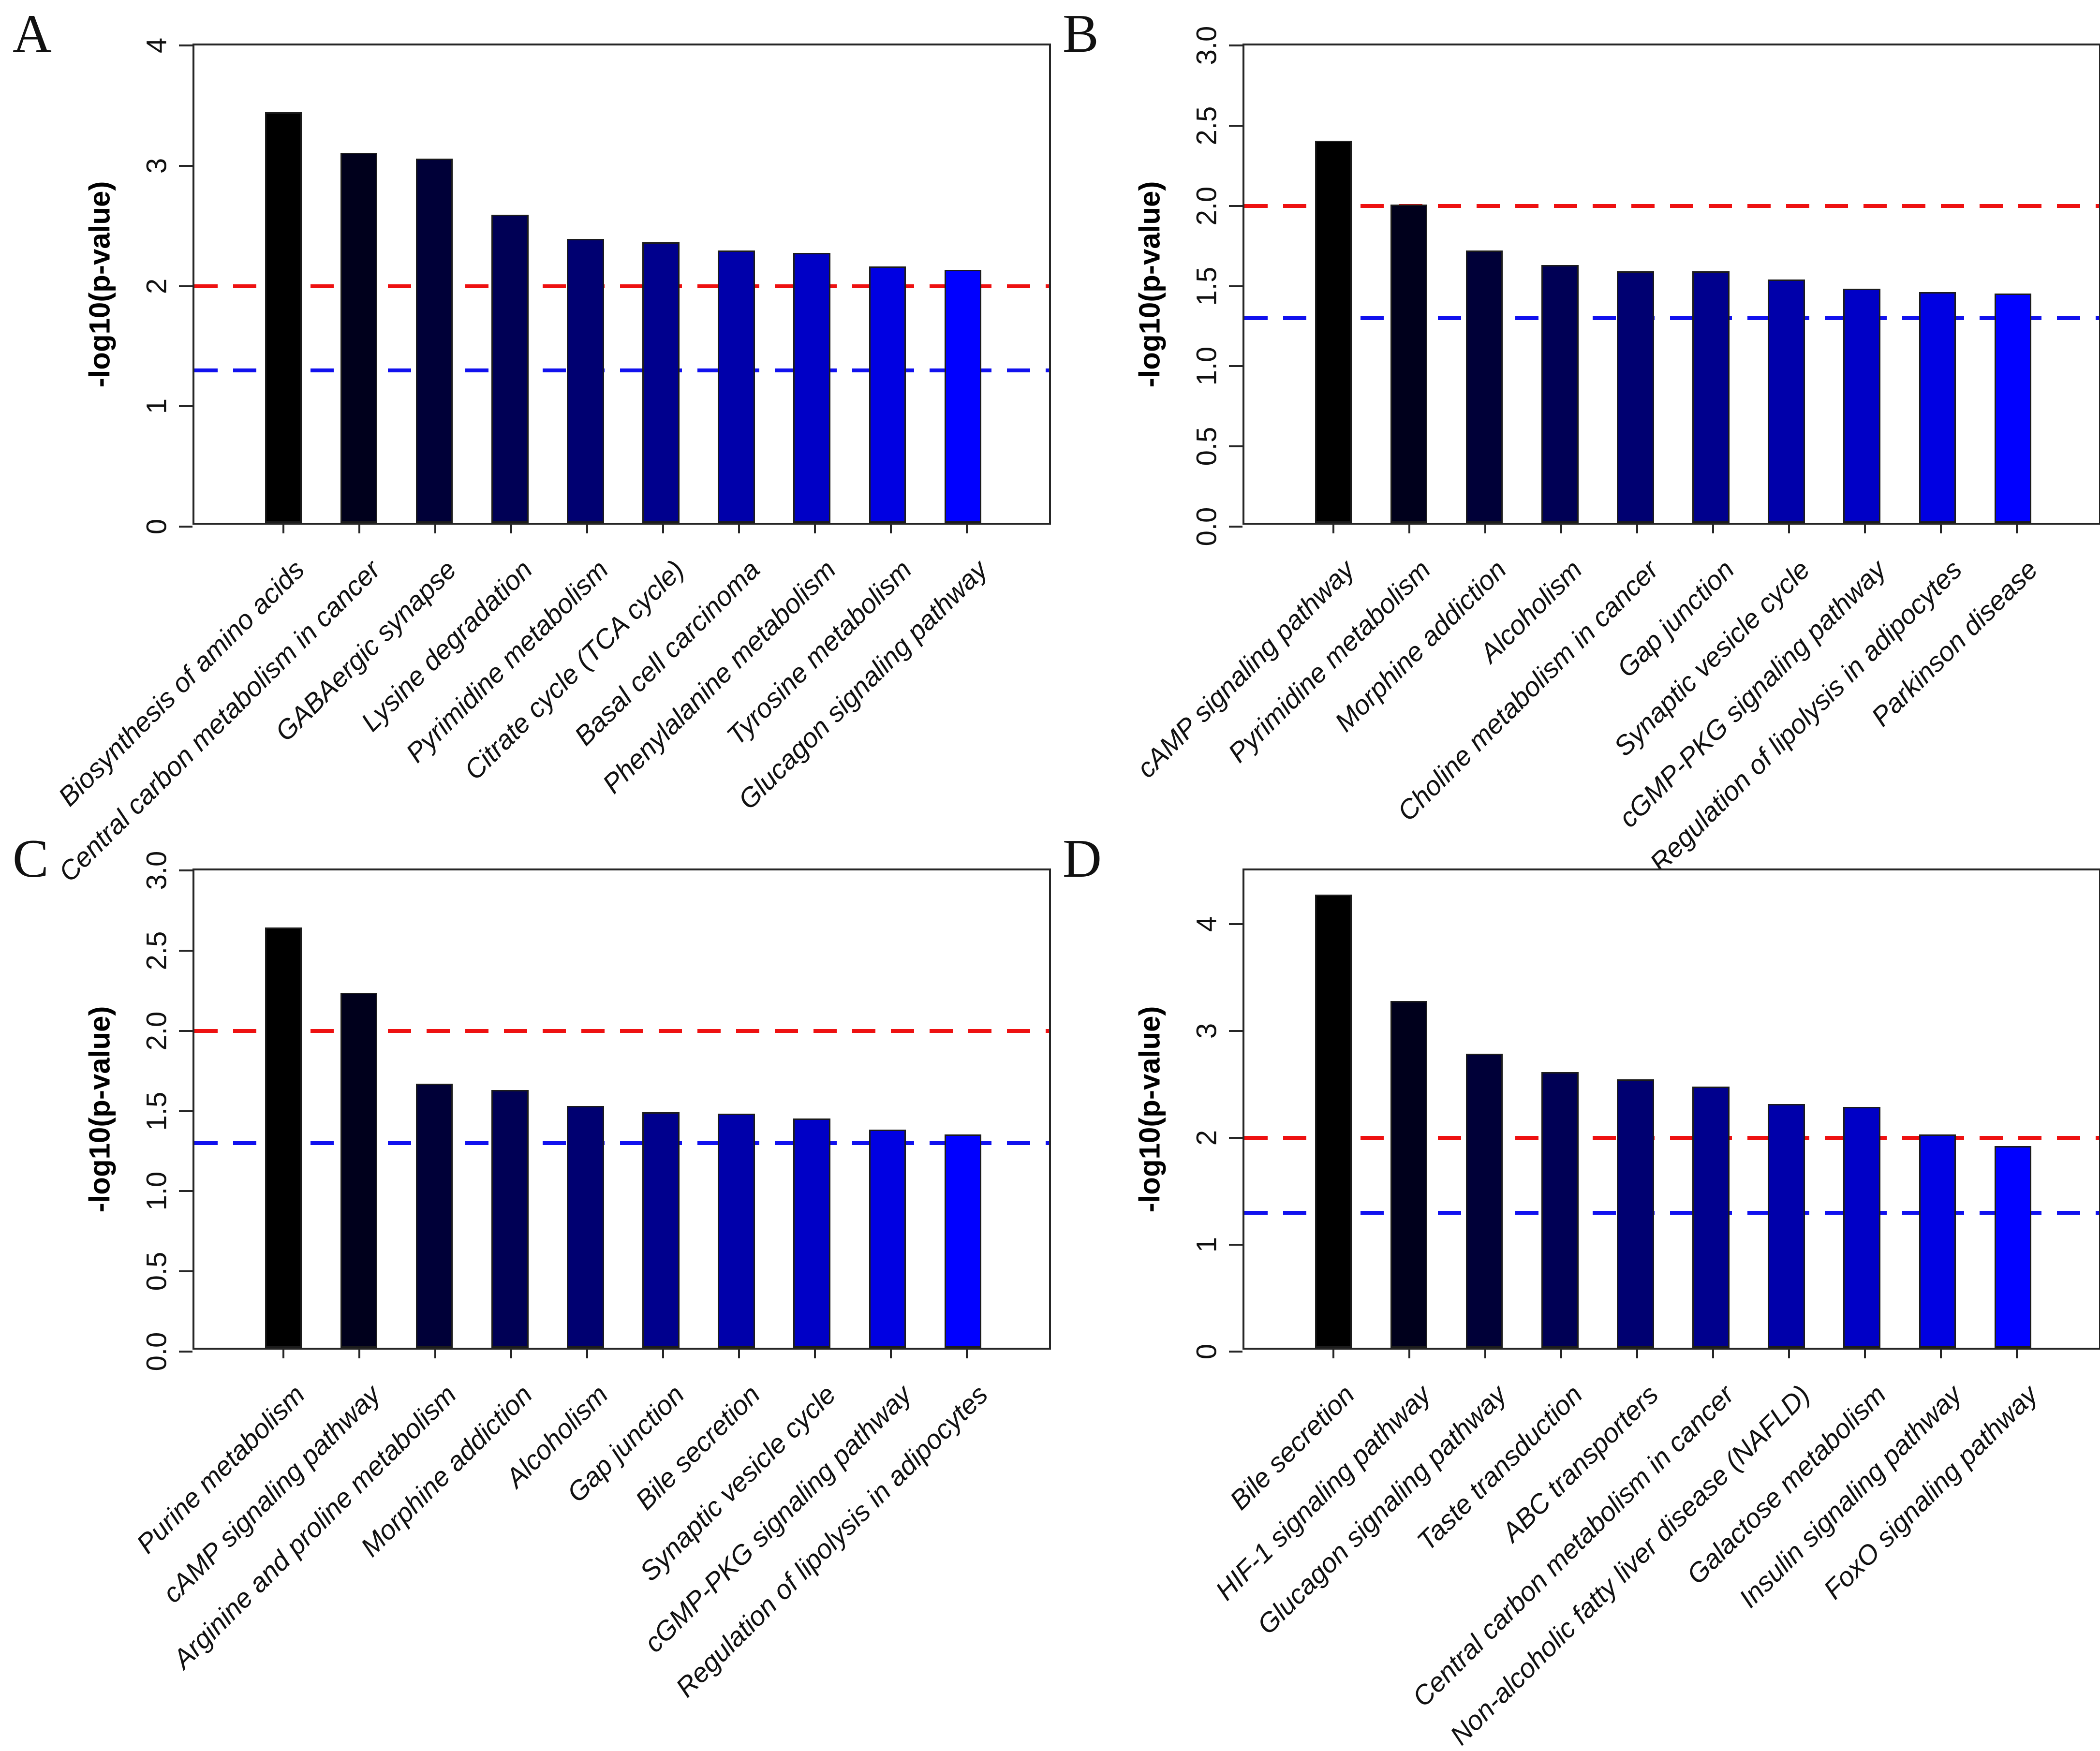 This screenshot has width=2100, height=1751. What do you see at coordinates (157, 406) in the screenshot?
I see `y-axis-tick-label: 1` at bounding box center [157, 406].